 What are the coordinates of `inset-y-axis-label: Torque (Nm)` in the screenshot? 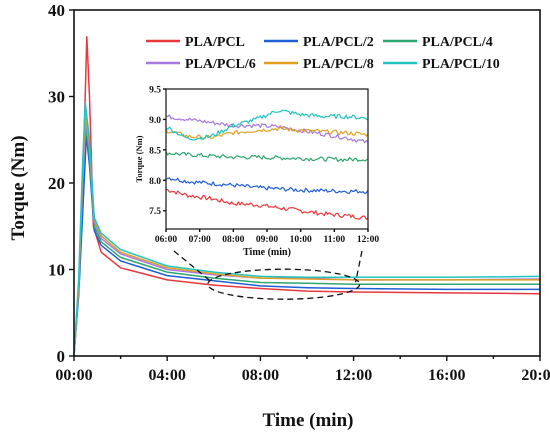 It's located at (139, 158).